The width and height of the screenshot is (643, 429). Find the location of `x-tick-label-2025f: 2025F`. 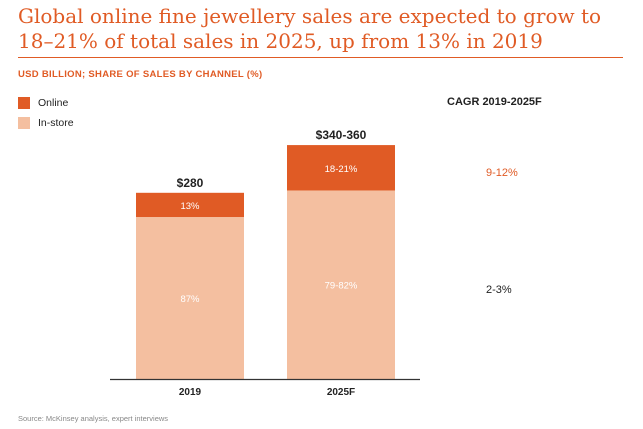

x-tick-label-2025f: 2025F is located at coordinates (341, 392).